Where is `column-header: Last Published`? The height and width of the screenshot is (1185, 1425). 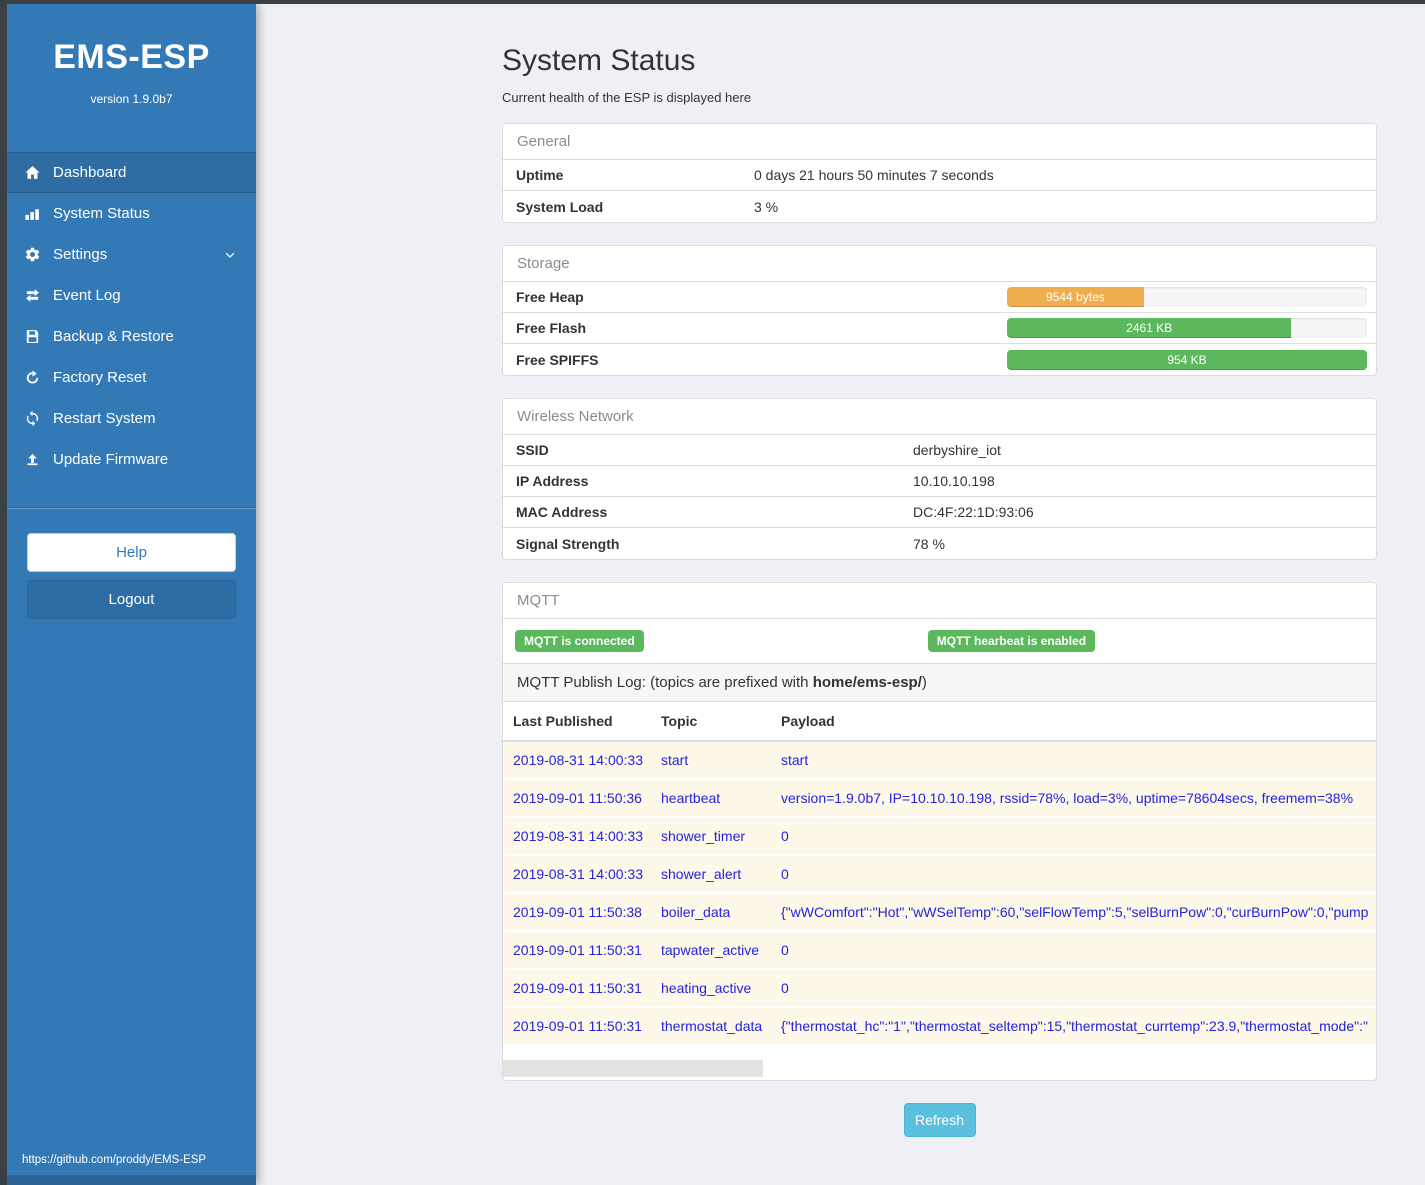
column-header: Last Published is located at coordinates (563, 721).